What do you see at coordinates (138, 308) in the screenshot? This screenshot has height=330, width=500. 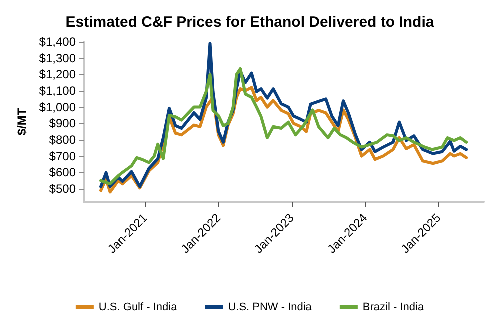 I see `legend-label: U.S. Gulf - India` at bounding box center [138, 308].